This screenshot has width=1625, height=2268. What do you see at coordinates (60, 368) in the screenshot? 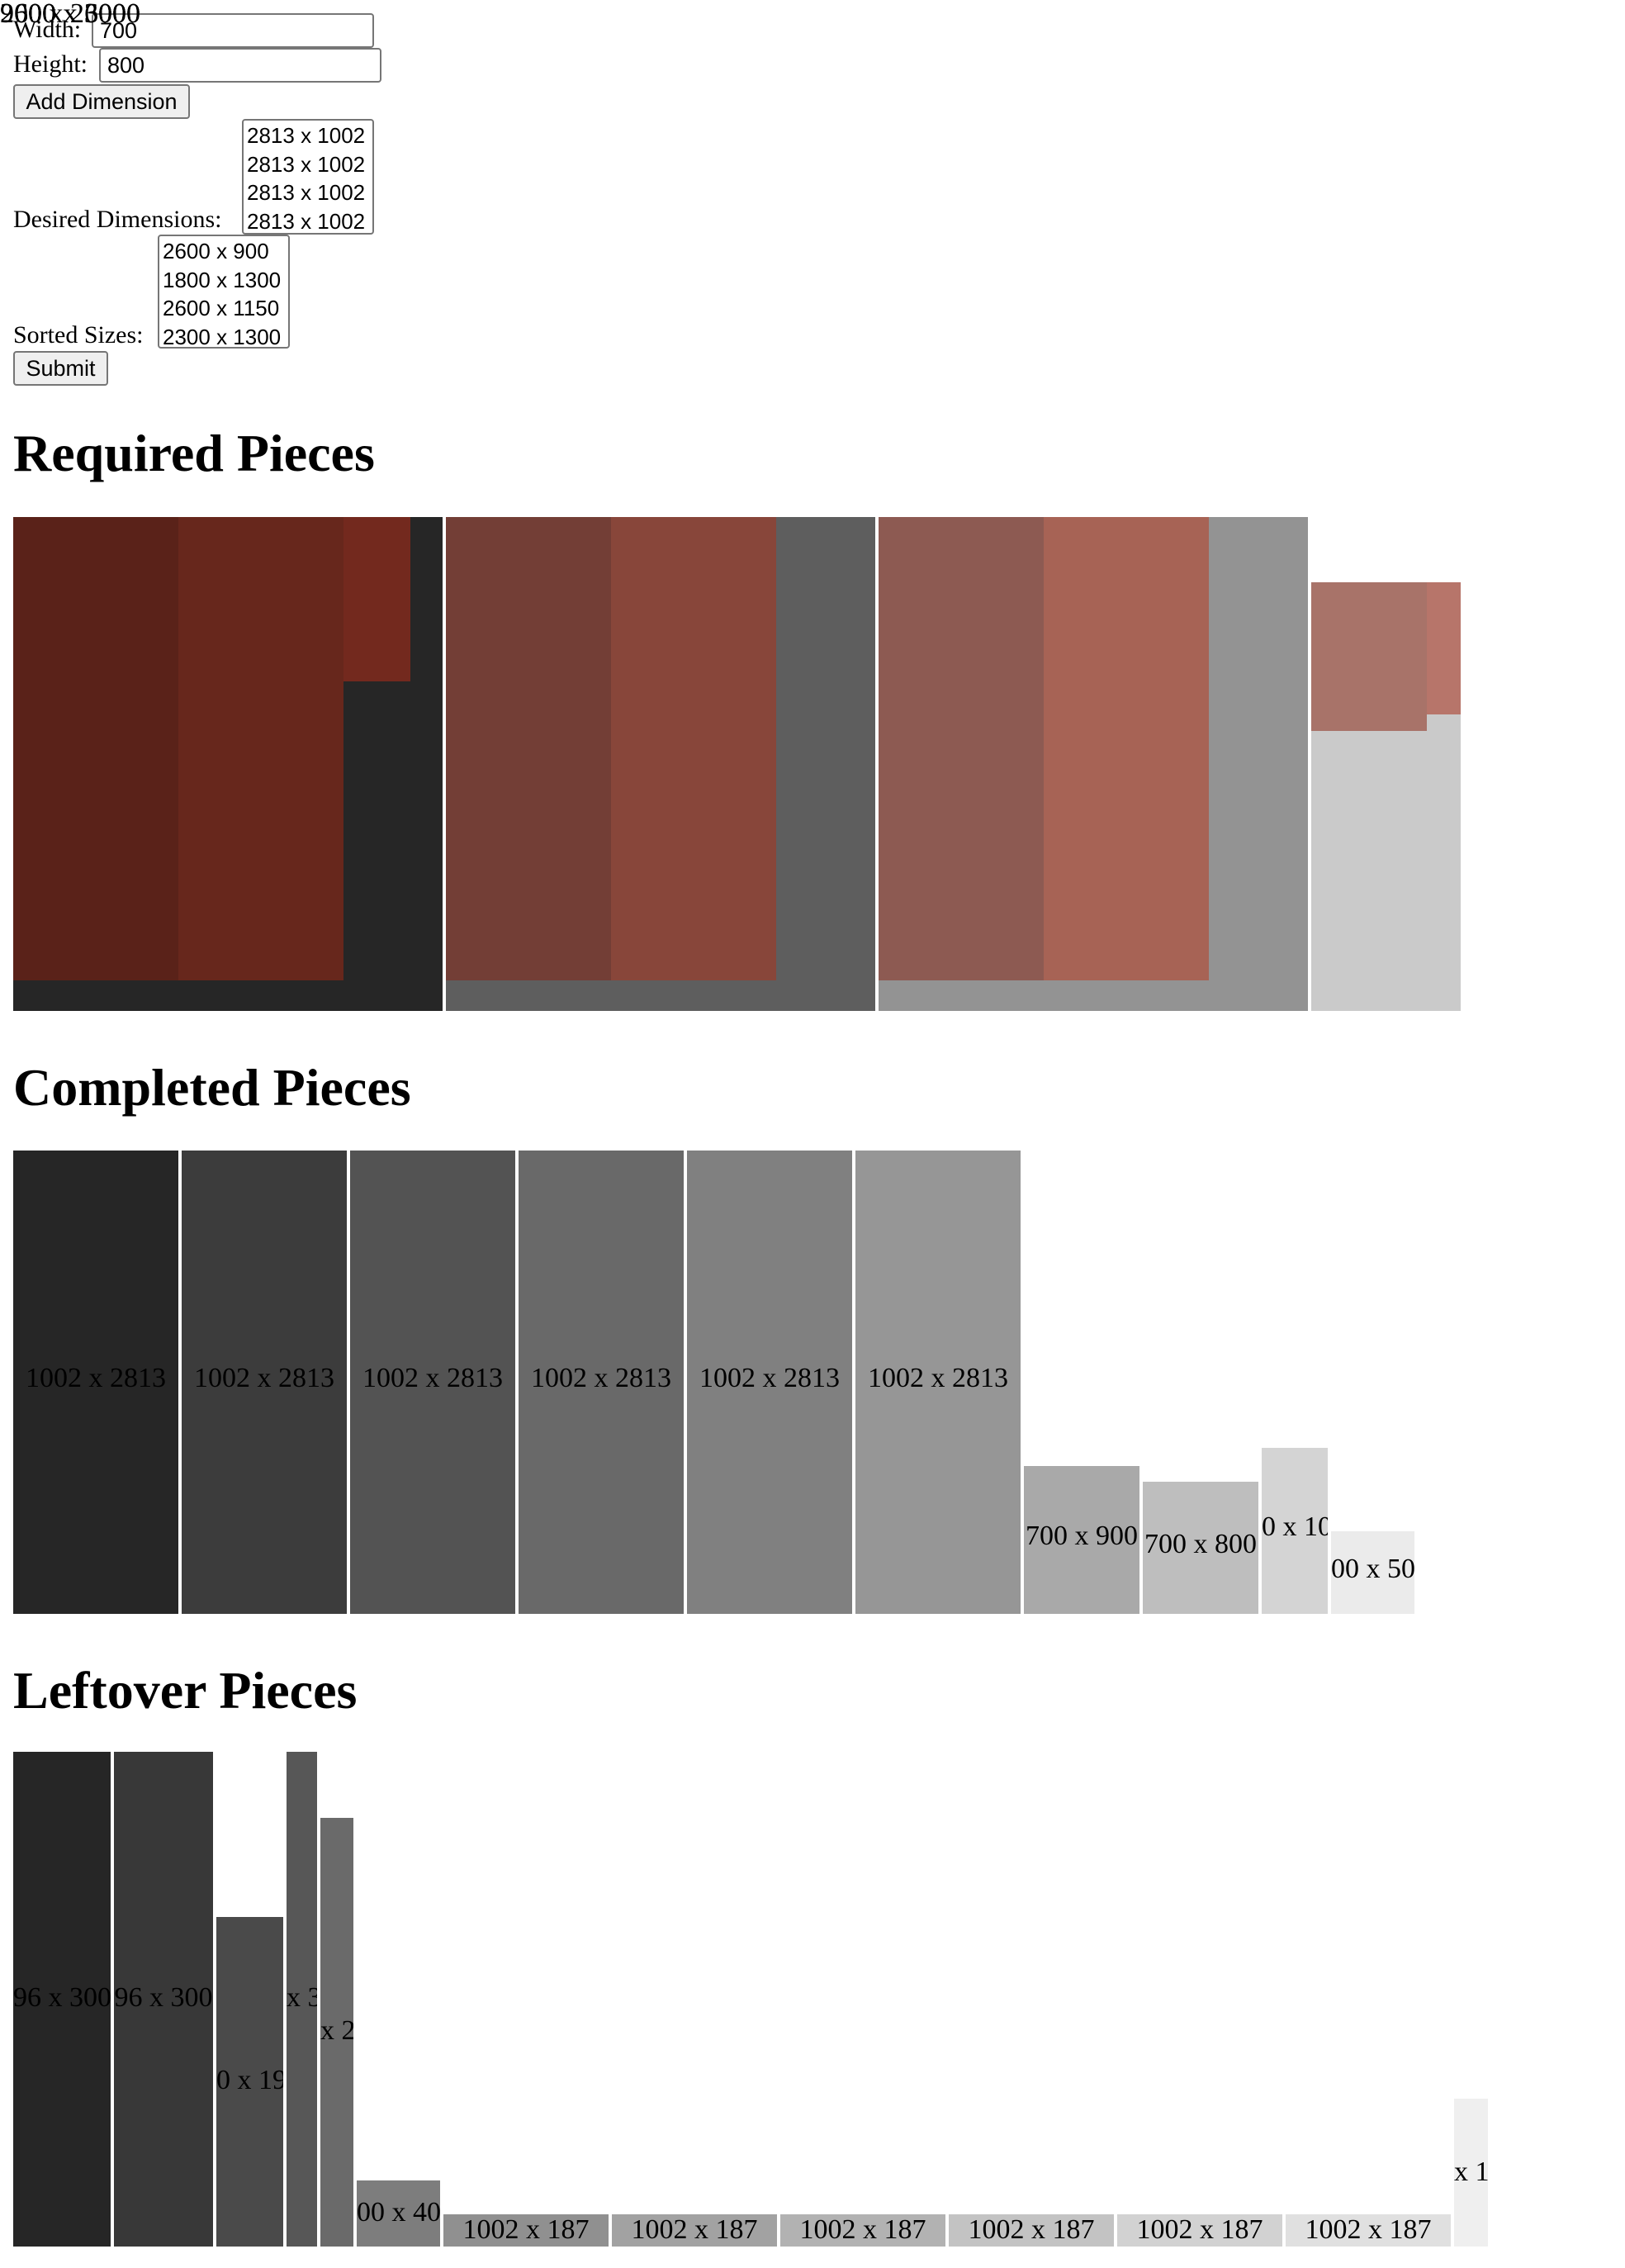
I see `submit-button: Submit` at bounding box center [60, 368].